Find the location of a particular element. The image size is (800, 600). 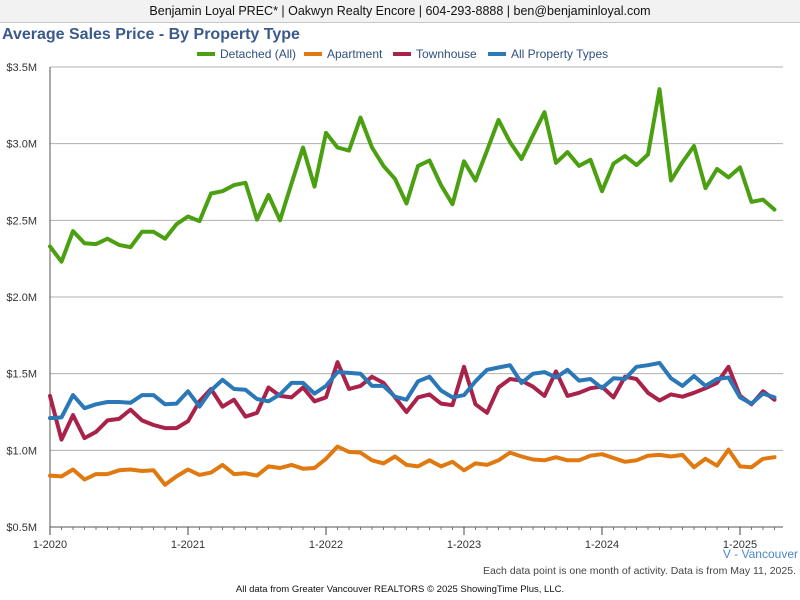

legend-label-detached: Detached (All) is located at coordinates (258, 54).